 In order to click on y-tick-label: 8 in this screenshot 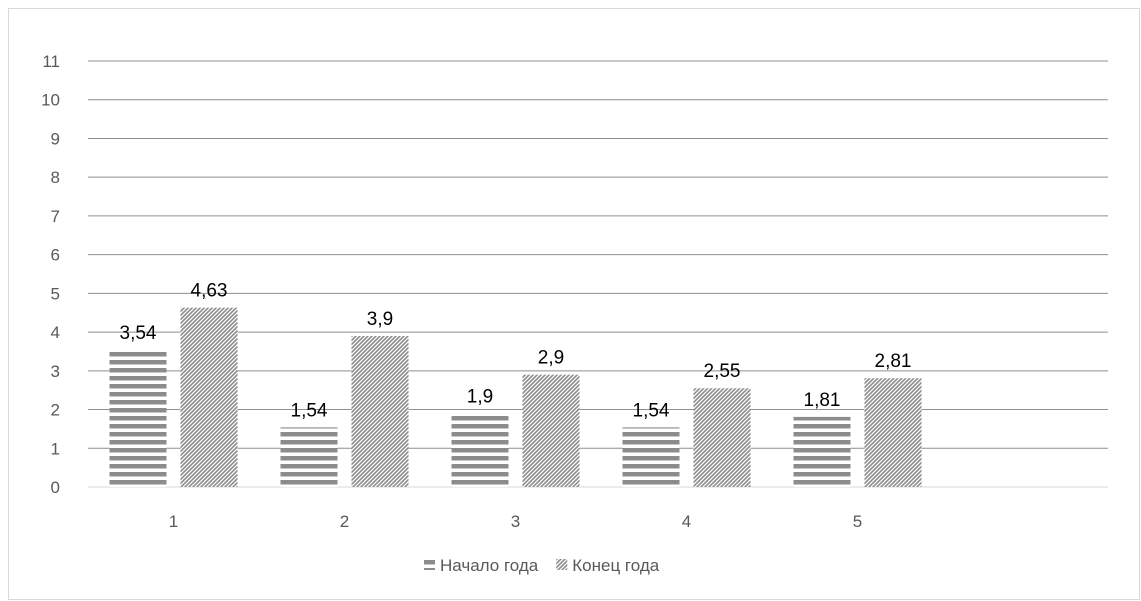, I will do `click(55, 177)`.